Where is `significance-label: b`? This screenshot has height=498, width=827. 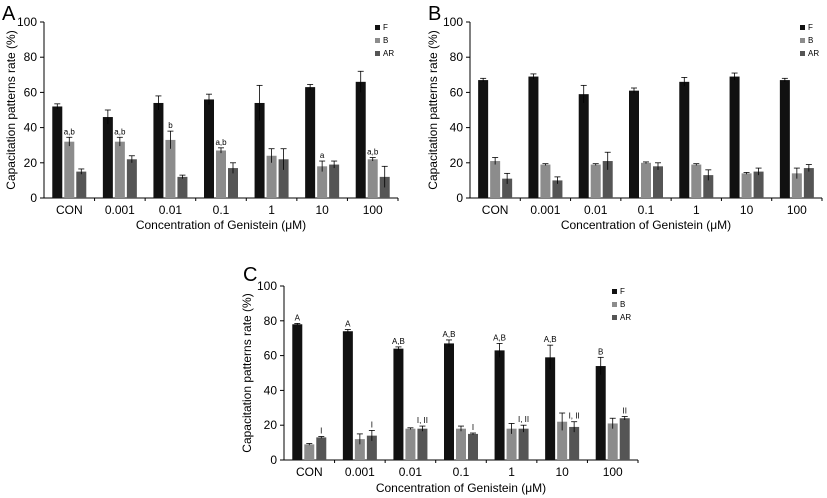 significance-label: b is located at coordinates (170, 125).